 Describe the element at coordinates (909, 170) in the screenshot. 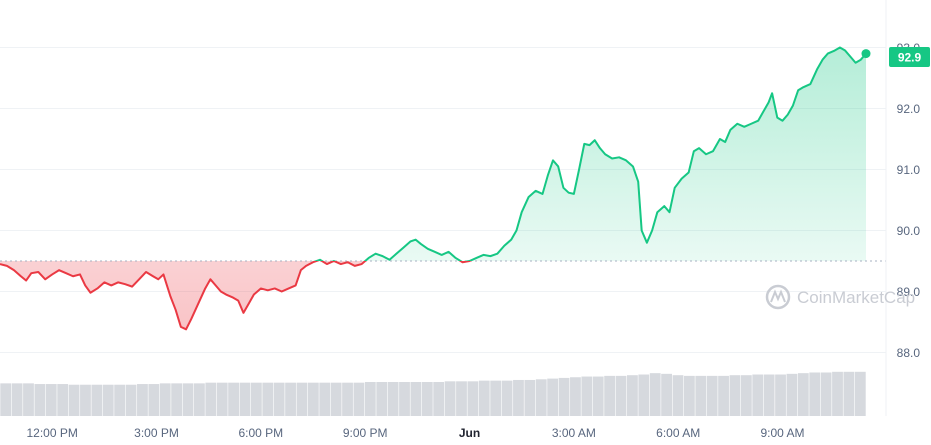

I see `y-tick-label: 91.0` at that location.